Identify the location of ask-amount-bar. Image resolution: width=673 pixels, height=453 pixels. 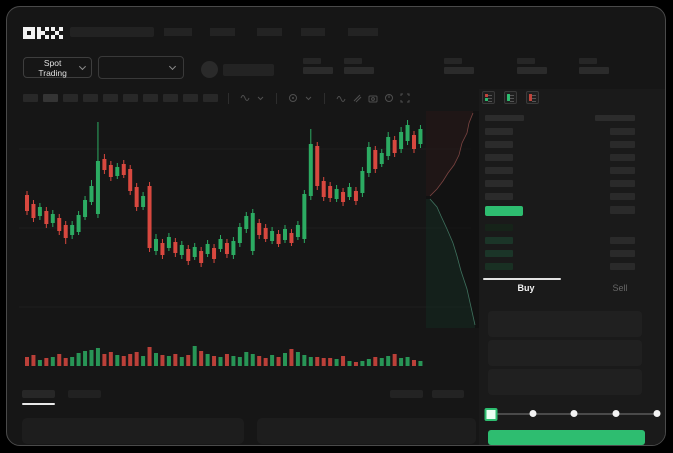
(622, 144).